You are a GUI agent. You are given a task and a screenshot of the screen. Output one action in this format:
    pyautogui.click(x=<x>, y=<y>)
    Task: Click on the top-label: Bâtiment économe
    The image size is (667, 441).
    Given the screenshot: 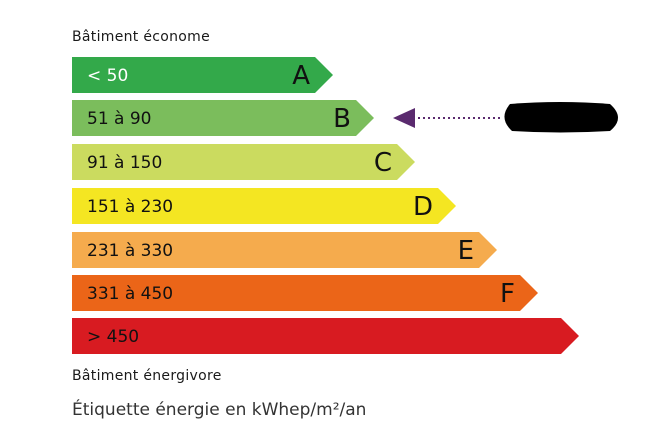 What is the action you would take?
    pyautogui.click(x=141, y=37)
    